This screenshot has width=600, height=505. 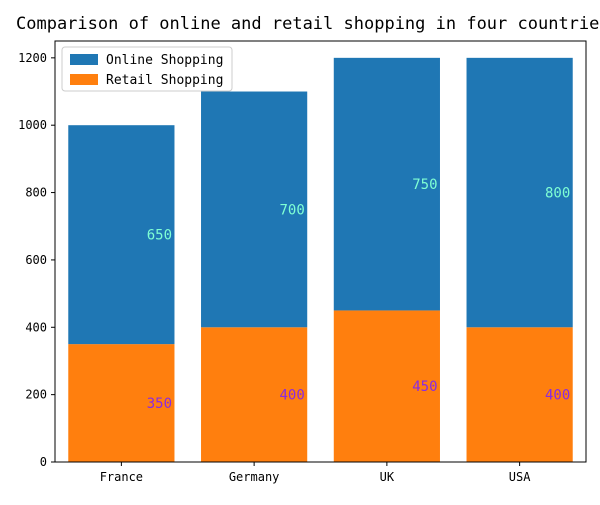 What do you see at coordinates (291, 396) in the screenshot?
I see `data-label-retail-shopping-germany: 400` at bounding box center [291, 396].